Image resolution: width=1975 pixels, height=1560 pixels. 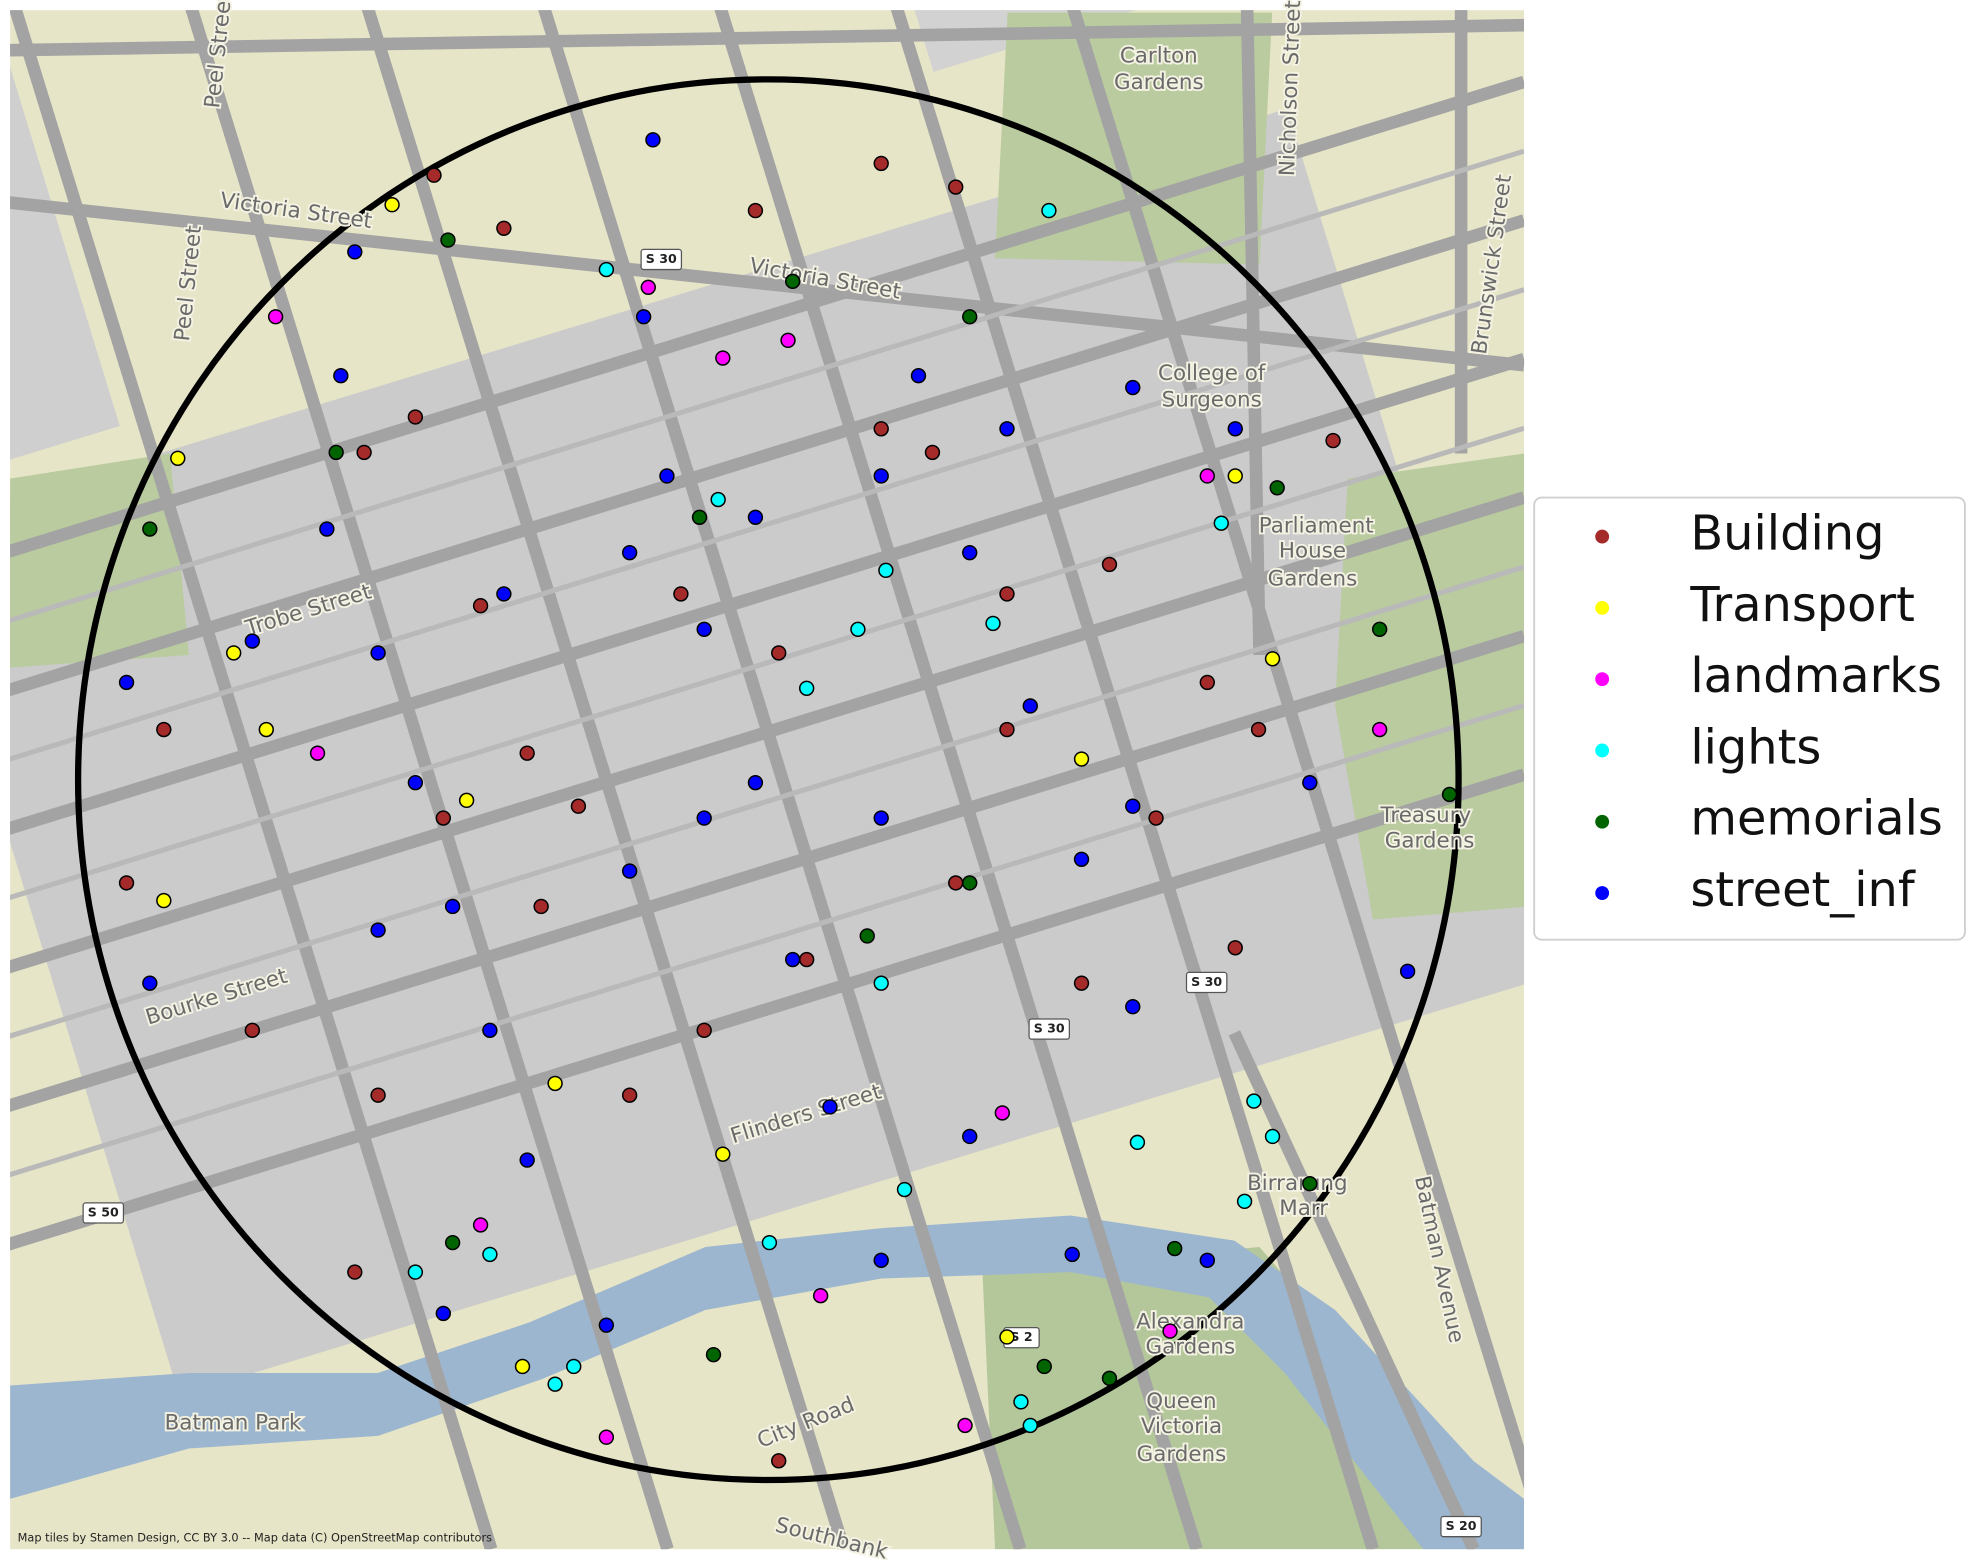 I want to click on map-label: College of, so click(x=1212, y=373).